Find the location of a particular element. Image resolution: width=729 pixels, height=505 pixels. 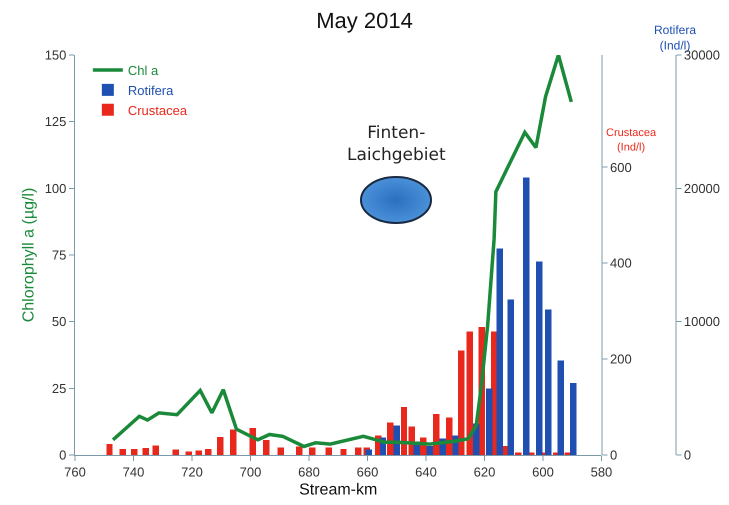

y-axis-title: Chlorophyll a (µg/l) is located at coordinates (29, 255).